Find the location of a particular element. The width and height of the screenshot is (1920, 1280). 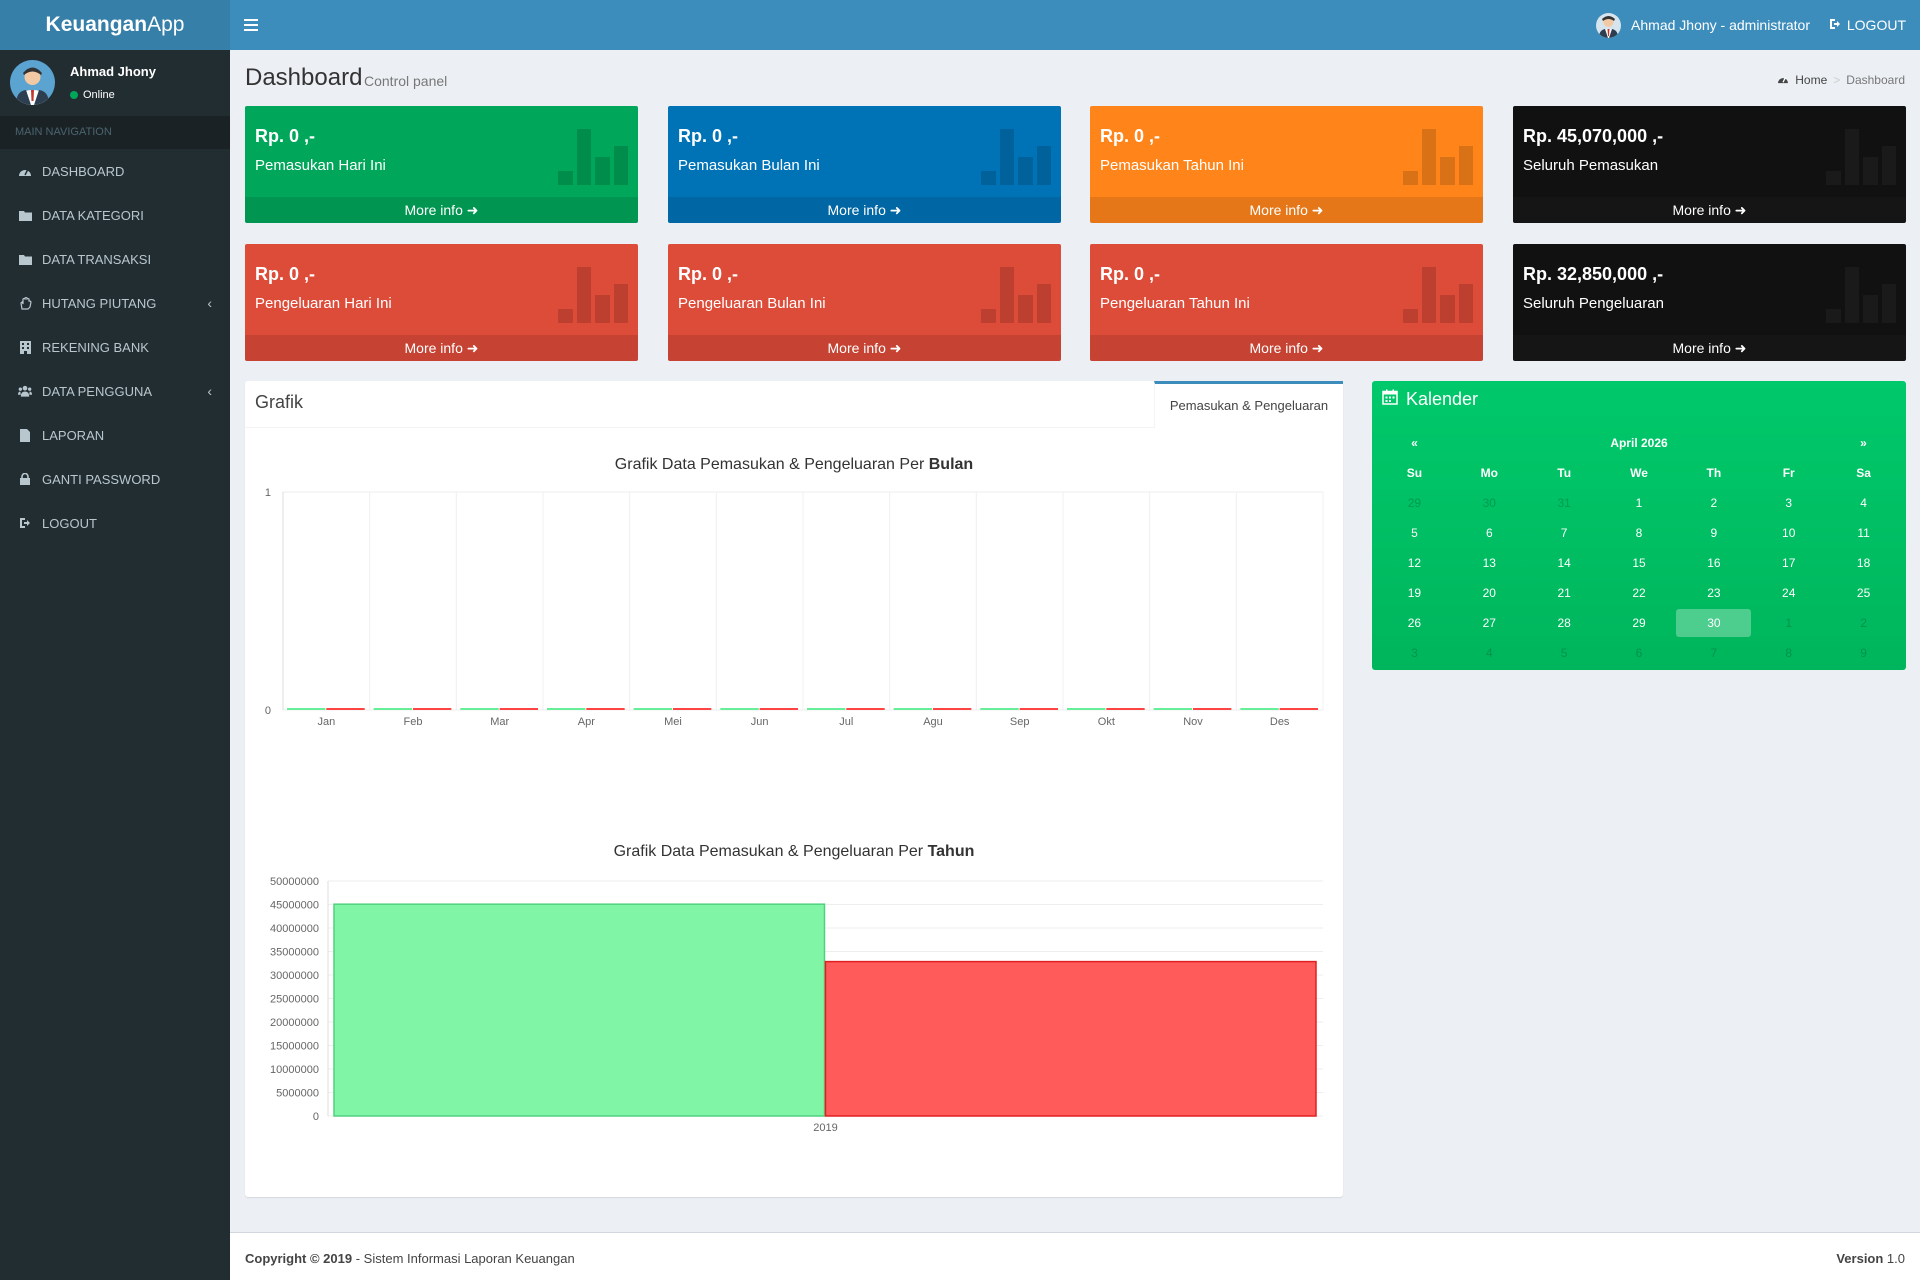

user-menu: Ahmad Jhony - administrator is located at coordinates (1703, 25).